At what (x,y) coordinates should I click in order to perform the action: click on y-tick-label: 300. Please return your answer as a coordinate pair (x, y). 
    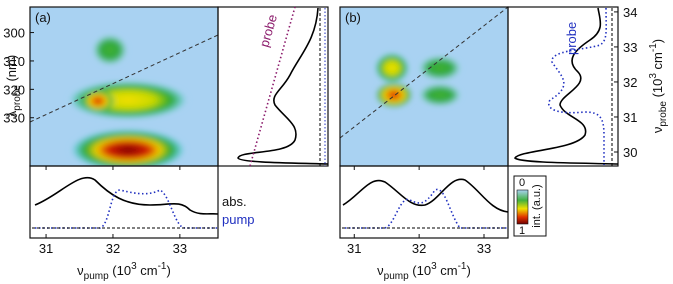
    Looking at the image, I should click on (14, 33).